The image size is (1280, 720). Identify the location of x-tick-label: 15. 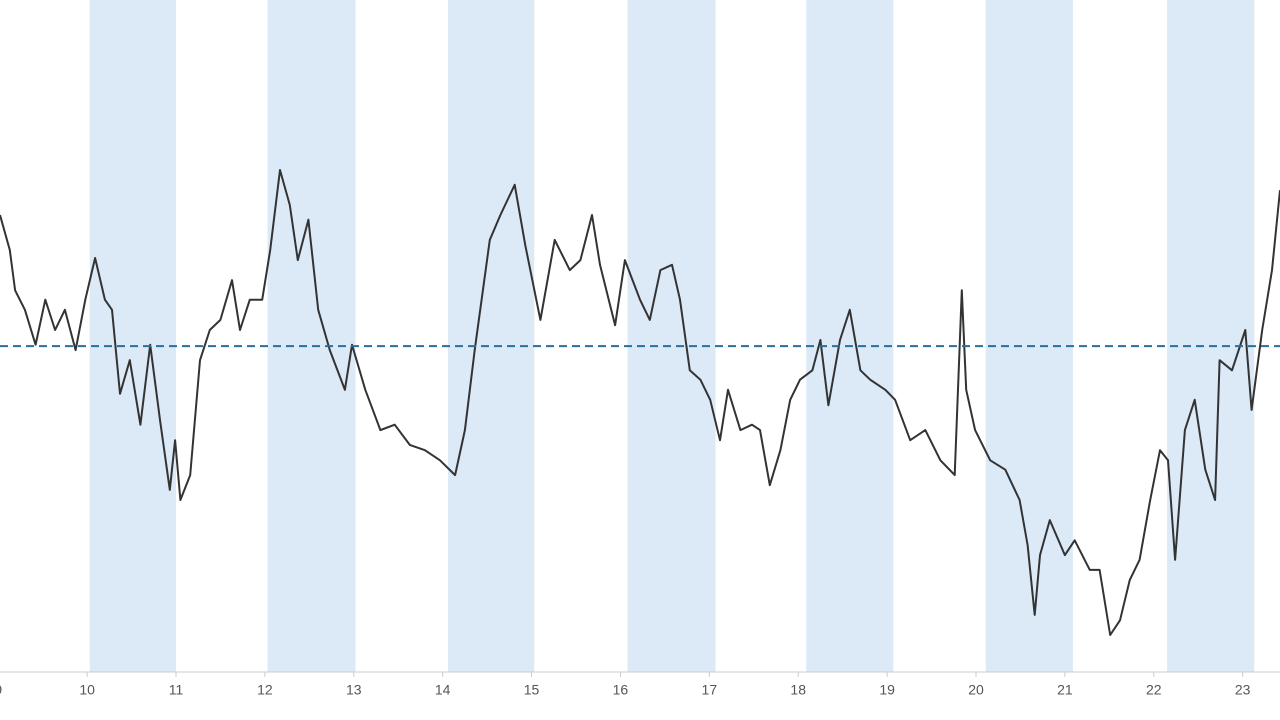
(532, 690).